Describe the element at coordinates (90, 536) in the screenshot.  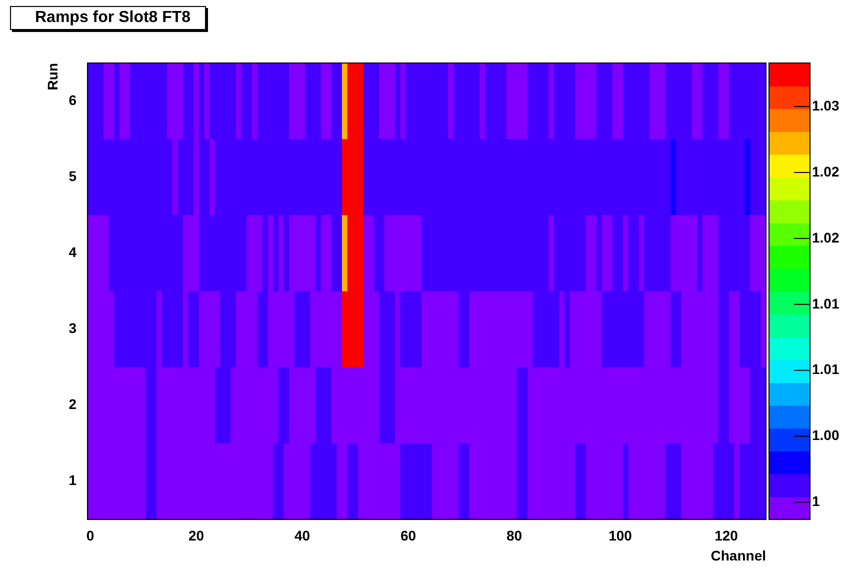
I see `x-tick-label: 0` at that location.